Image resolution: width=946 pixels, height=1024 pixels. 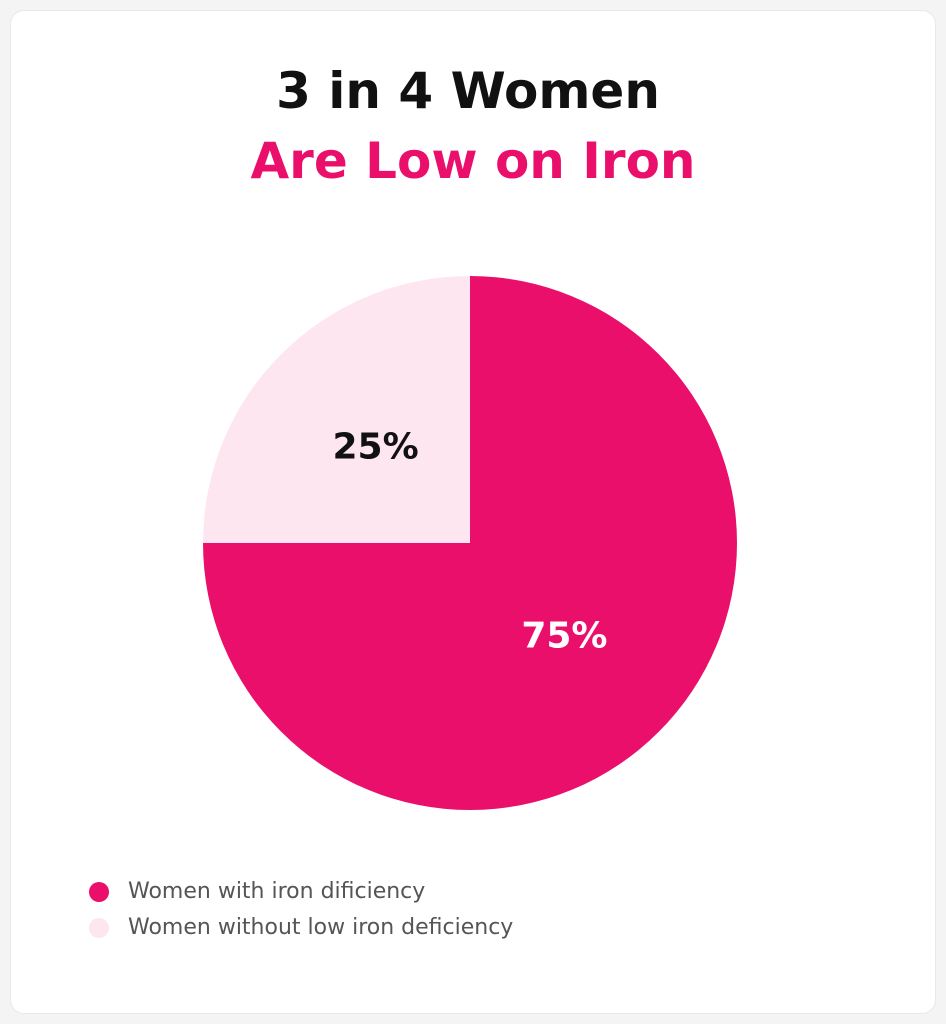 What do you see at coordinates (276, 891) in the screenshot?
I see `legend-label: Women with iron dificiency` at bounding box center [276, 891].